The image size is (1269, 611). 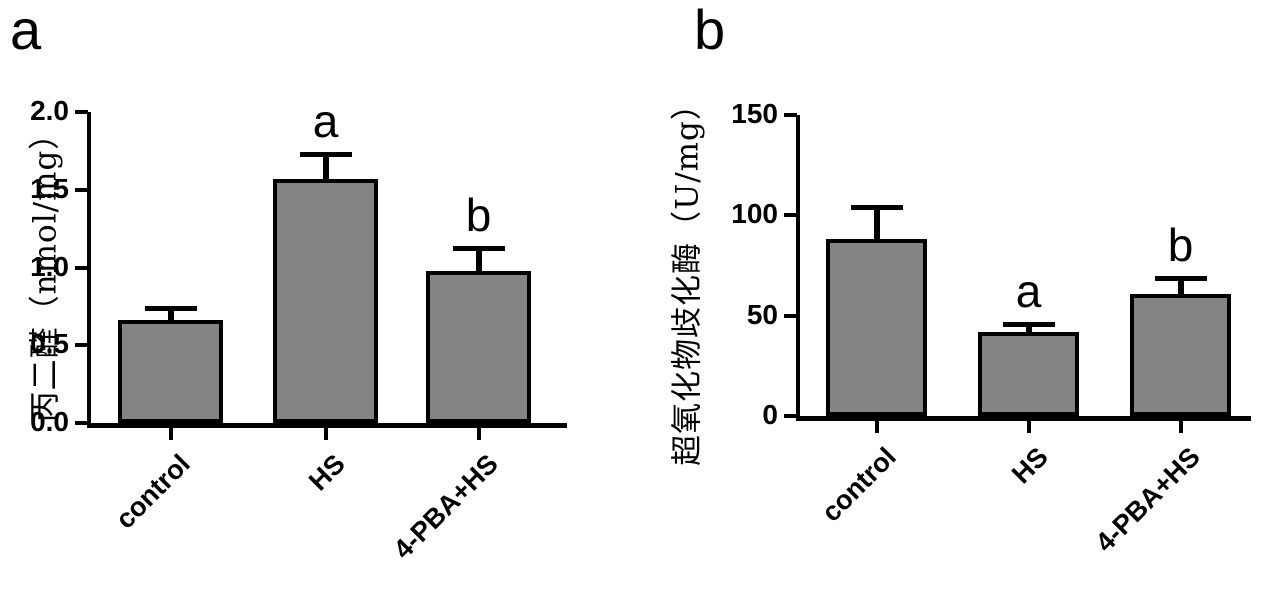 What do you see at coordinates (49, 188) in the screenshot?
I see `y-tick-label: 1.5` at bounding box center [49, 188].